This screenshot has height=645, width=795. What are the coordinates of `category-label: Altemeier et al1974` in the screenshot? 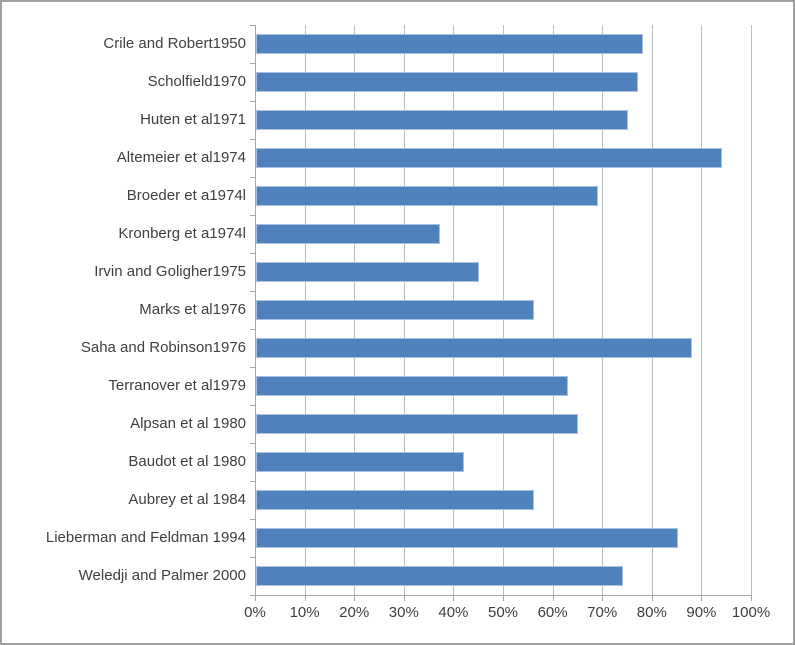 It's located at (181, 157).